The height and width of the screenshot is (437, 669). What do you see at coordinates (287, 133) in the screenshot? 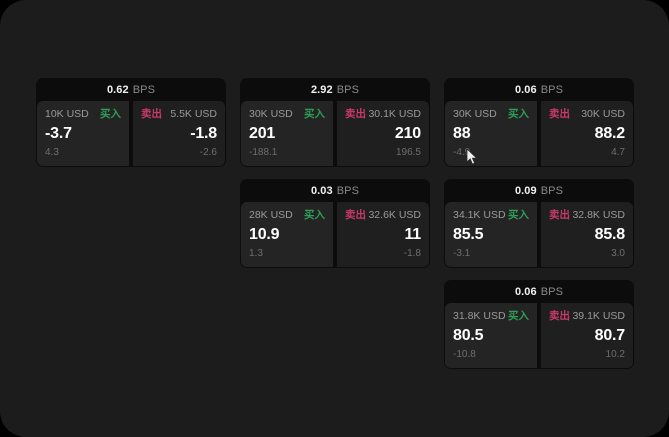
I see `buy-side-panel: 30K USD 买入 201 -188.1` at bounding box center [287, 133].